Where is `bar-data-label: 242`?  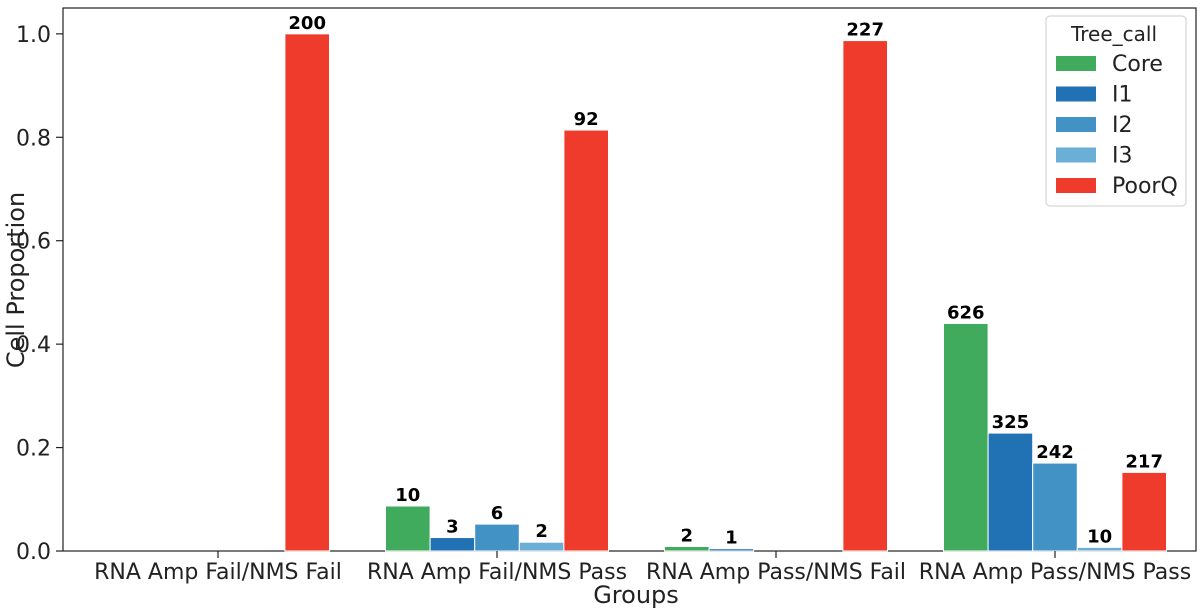
bar-data-label: 242 is located at coordinates (1055, 452).